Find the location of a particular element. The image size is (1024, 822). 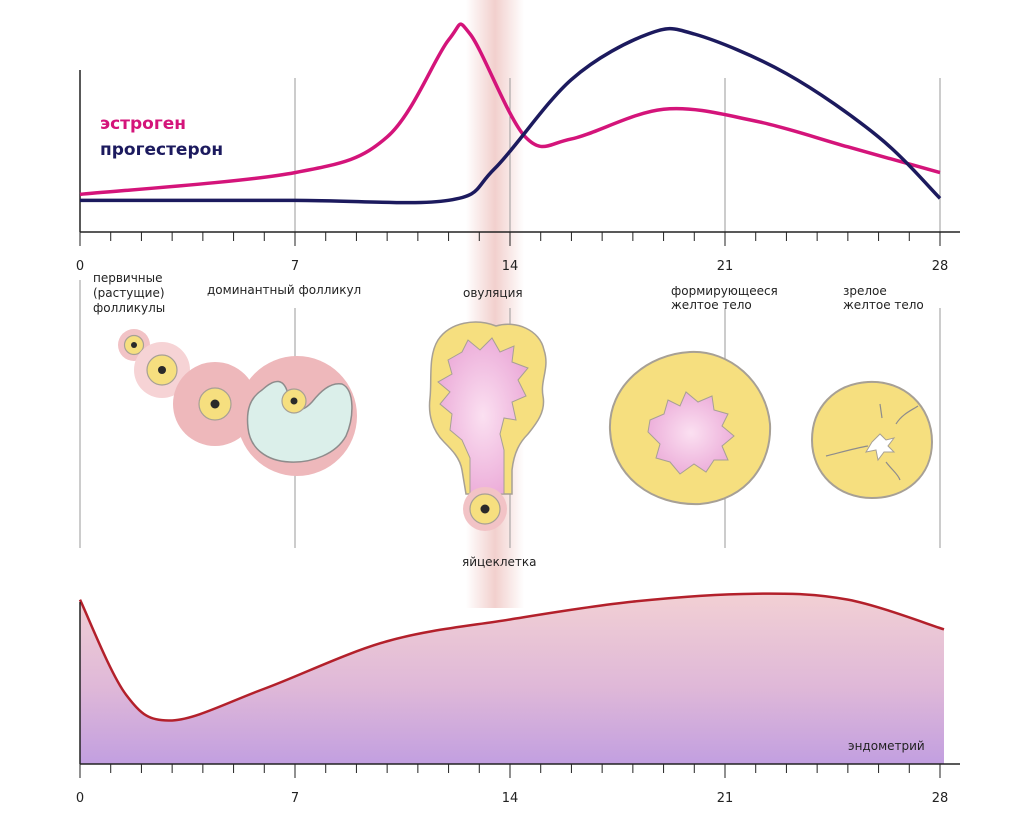

bottom-axis-tick-labels: 0 7 14 21 28 is located at coordinates (512, 798).